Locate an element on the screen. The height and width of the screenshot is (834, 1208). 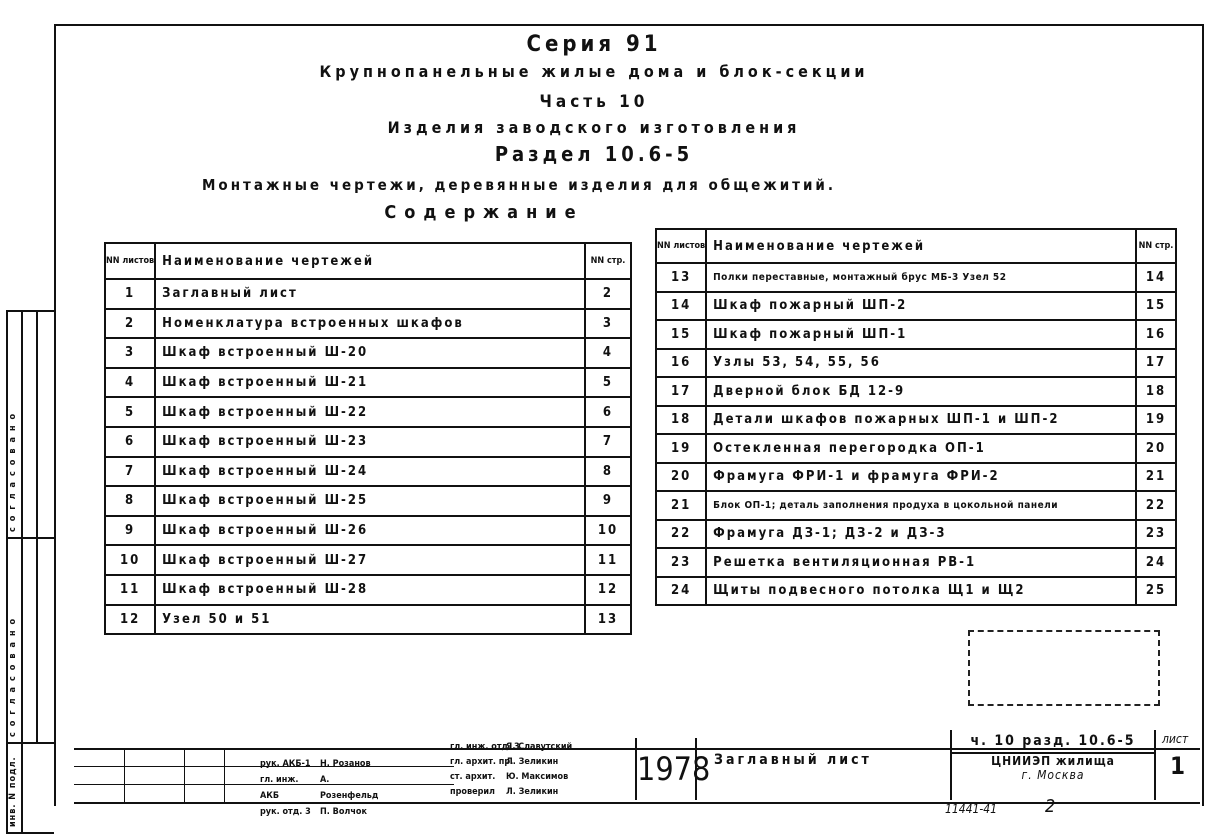
page-number: 9 is located at coordinates (608, 501).